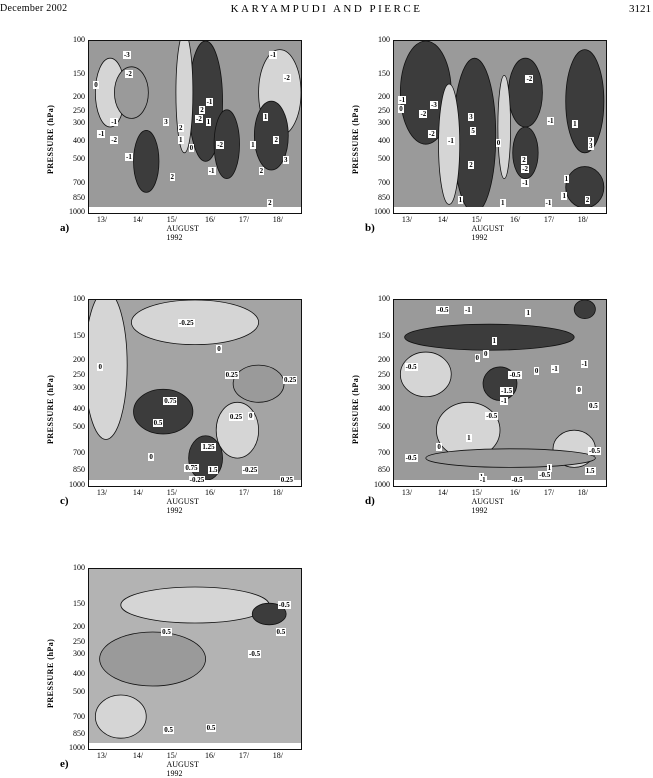 This screenshot has height=778, width=653. I want to click on pressure-tick-label: 1000, so click(77, 484).